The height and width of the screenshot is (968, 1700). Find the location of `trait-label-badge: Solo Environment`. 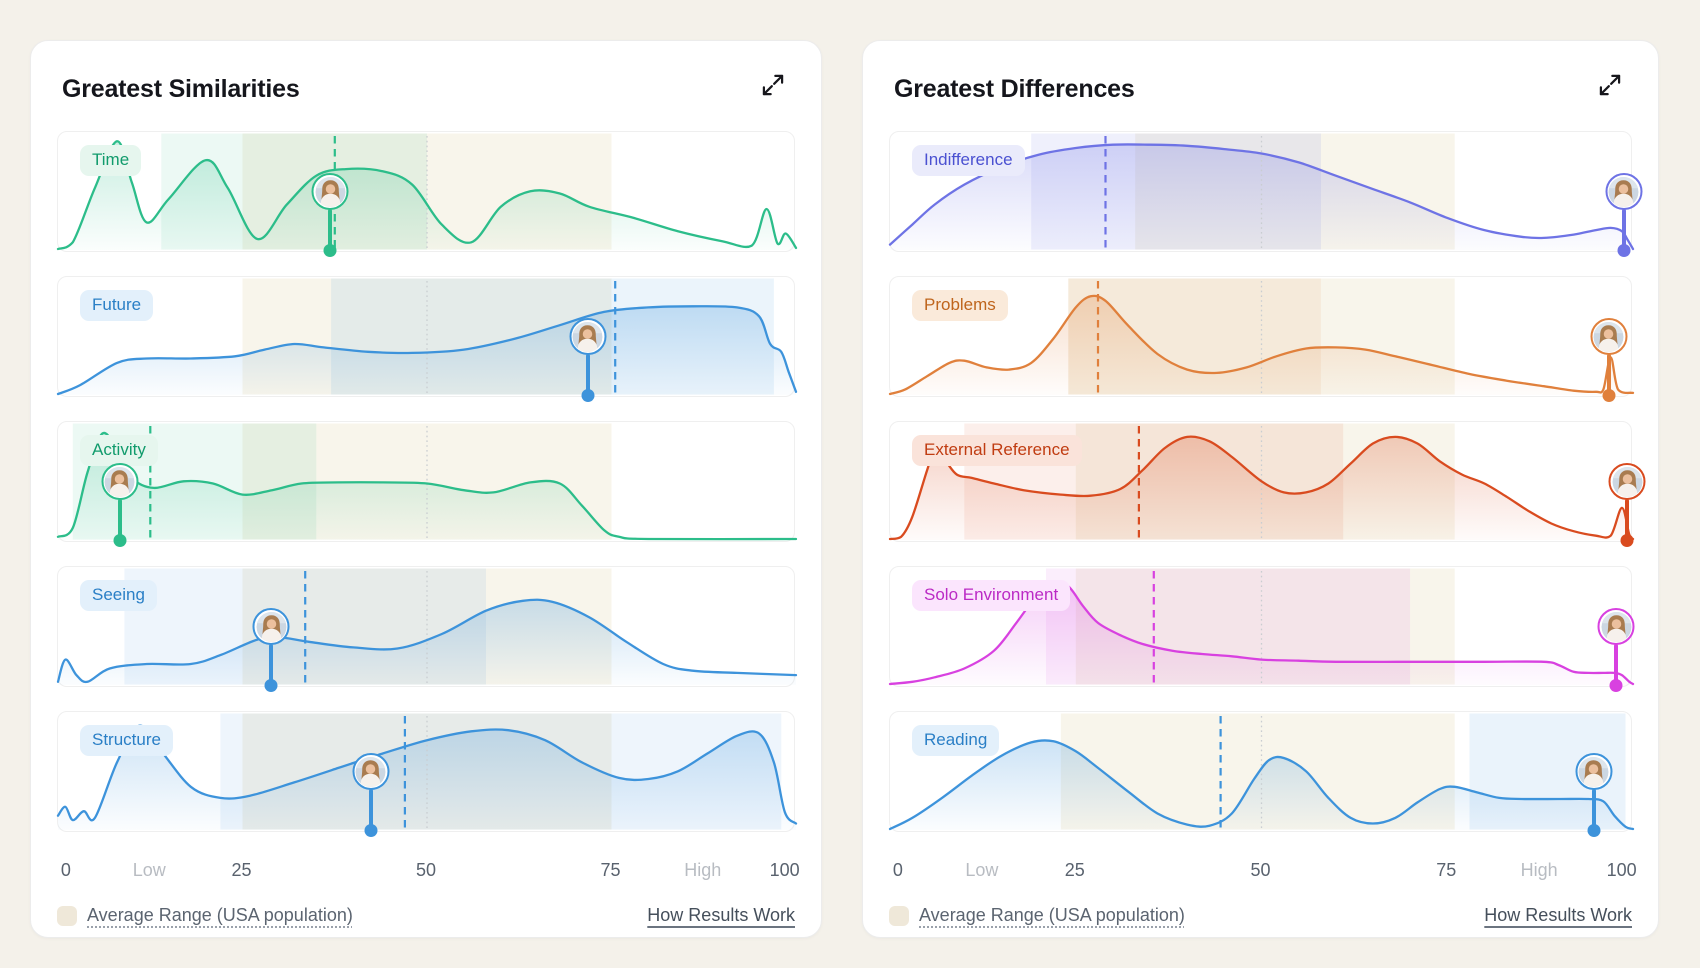

trait-label-badge: Solo Environment is located at coordinates (991, 595).